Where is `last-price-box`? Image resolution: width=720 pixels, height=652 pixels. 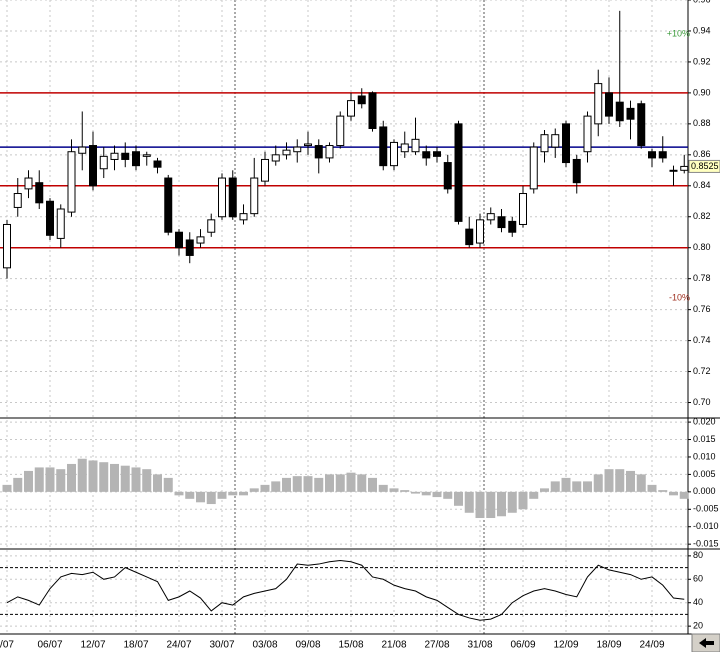
last-price-box is located at coordinates (704, 166).